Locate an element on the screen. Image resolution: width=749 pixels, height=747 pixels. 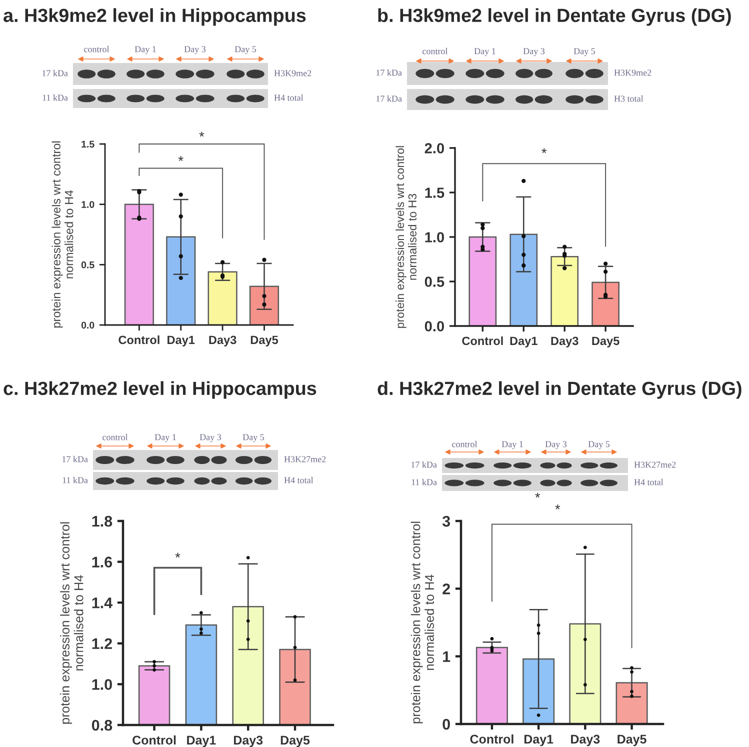
chart-title: b. H3k9me2 level in Dentate Gyrus (DG) is located at coordinates (554, 17).